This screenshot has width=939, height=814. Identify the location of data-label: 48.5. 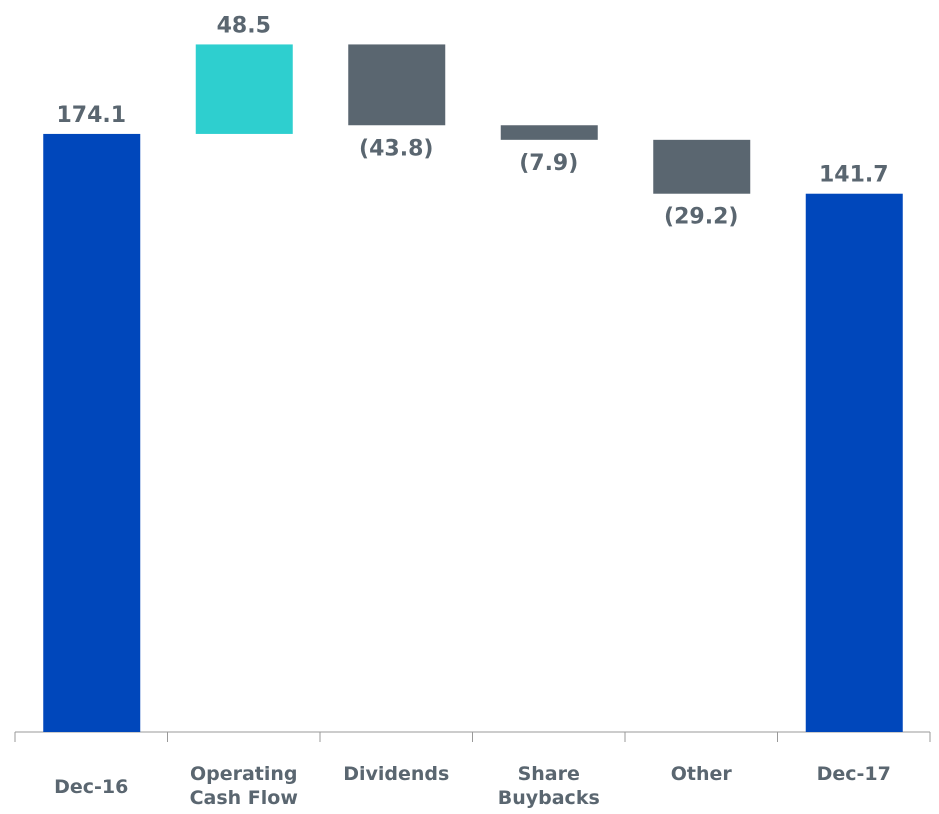
(244, 25).